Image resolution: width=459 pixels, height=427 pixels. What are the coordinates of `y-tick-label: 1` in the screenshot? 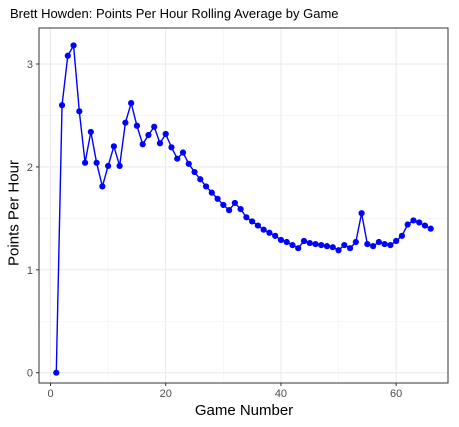 It's located at (30, 271).